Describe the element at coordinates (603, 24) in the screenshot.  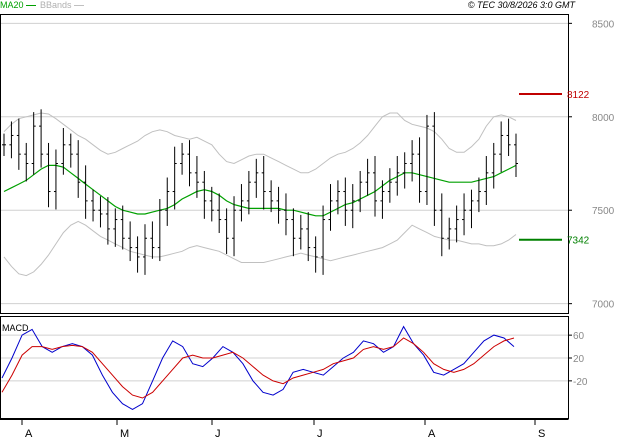
I see `price-tick-label-8500: 8500` at that location.